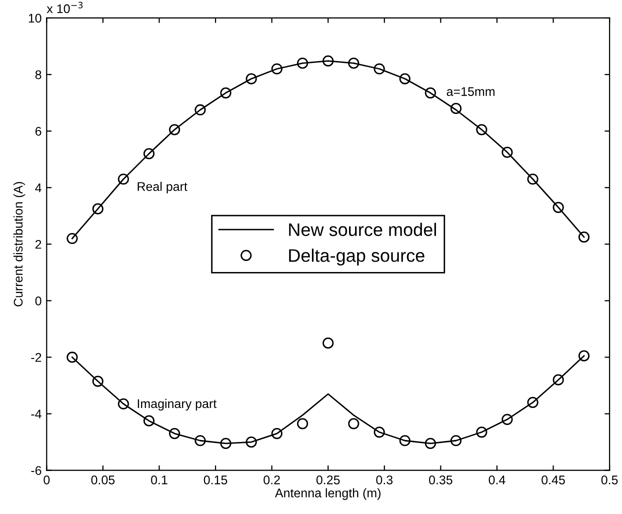  I want to click on x-tick-label: 0.5, so click(609, 480).